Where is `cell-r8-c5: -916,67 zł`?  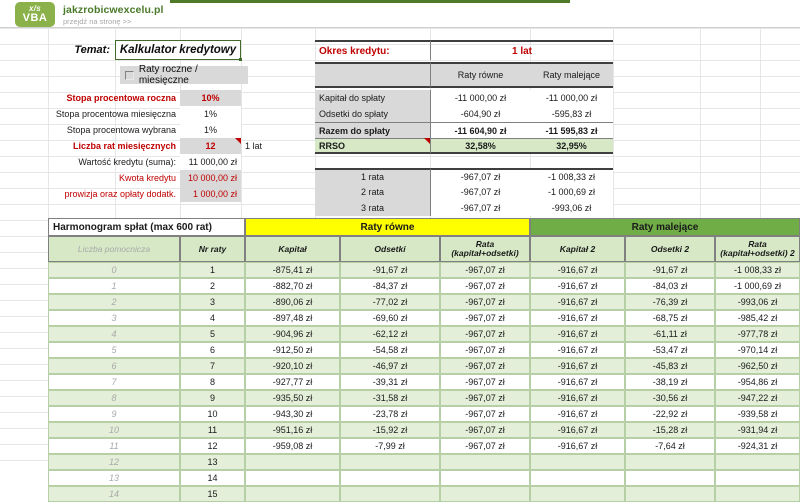 cell-r8-c5: -916,67 zł is located at coordinates (577, 398).